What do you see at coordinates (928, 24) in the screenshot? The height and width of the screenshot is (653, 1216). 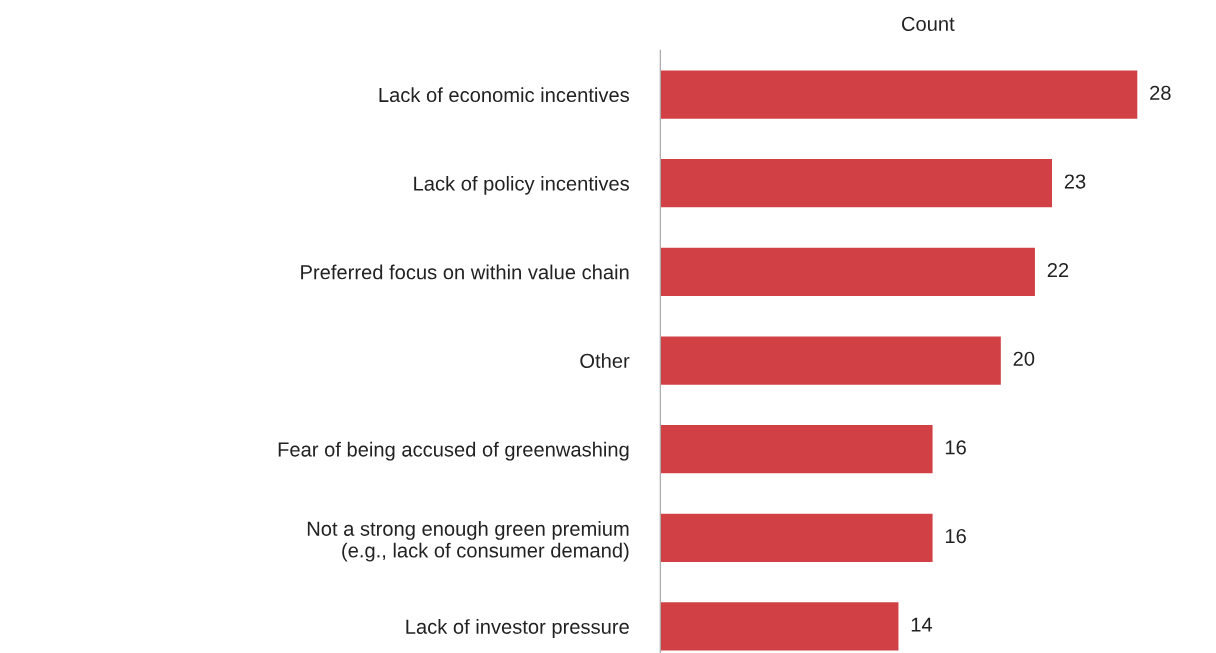 I see `chart-title: Count` at bounding box center [928, 24].